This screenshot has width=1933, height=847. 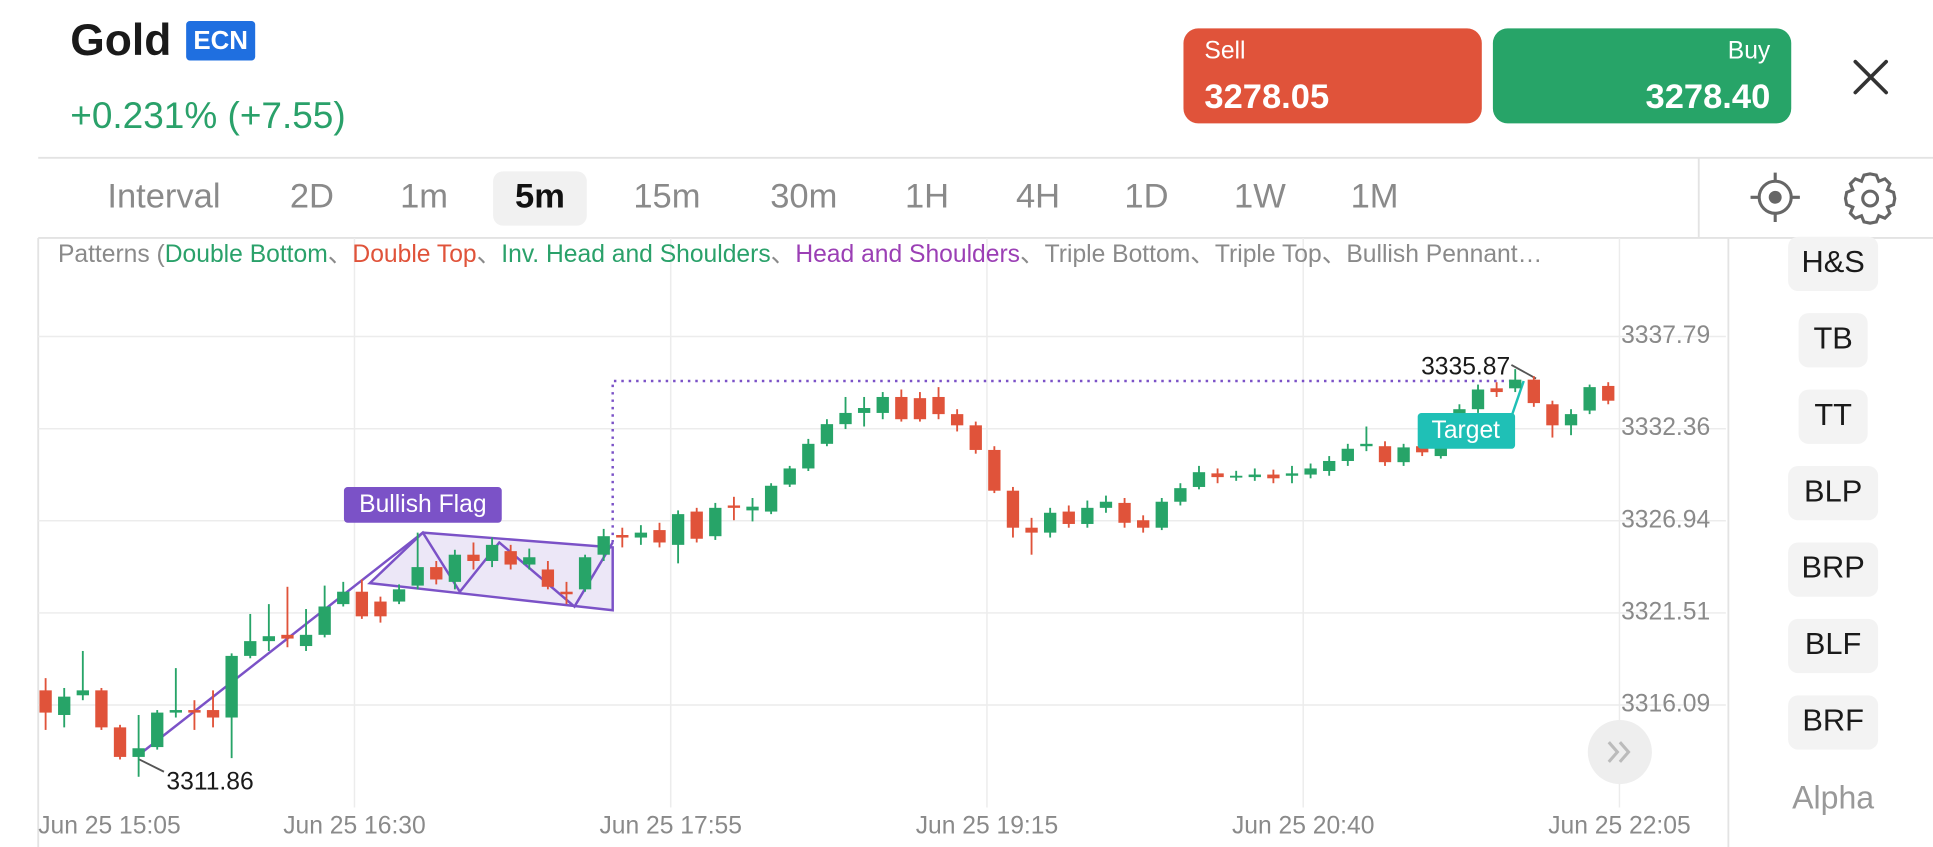 I want to click on pattern-button: BRF, so click(x=1833, y=722).